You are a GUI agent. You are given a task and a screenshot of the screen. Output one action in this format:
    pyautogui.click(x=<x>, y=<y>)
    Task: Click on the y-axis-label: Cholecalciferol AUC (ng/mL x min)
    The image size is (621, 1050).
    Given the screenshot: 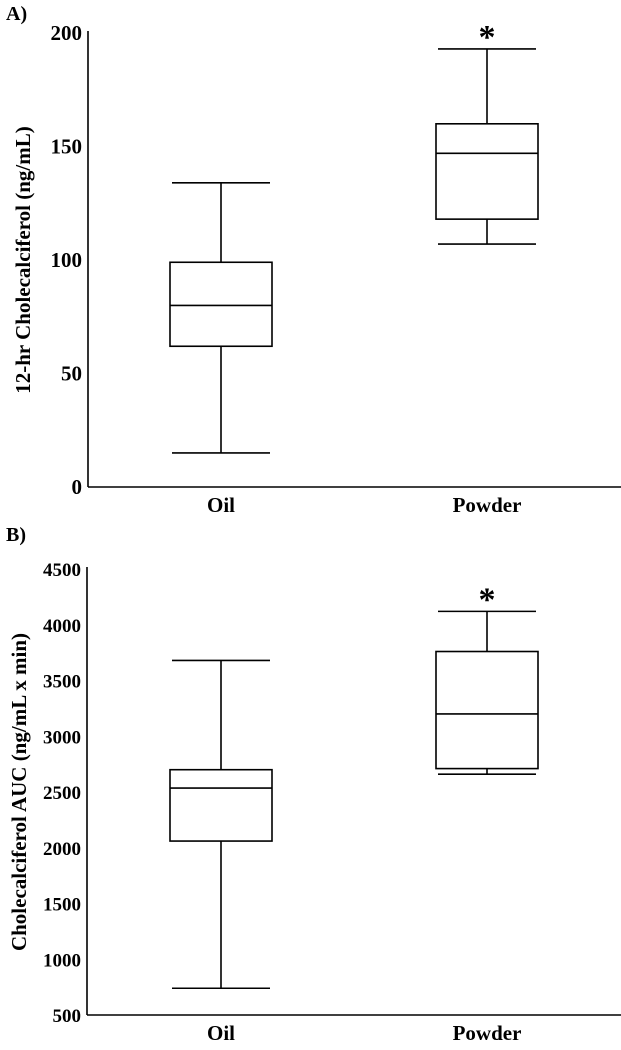 What is the action you would take?
    pyautogui.click(x=19, y=792)
    